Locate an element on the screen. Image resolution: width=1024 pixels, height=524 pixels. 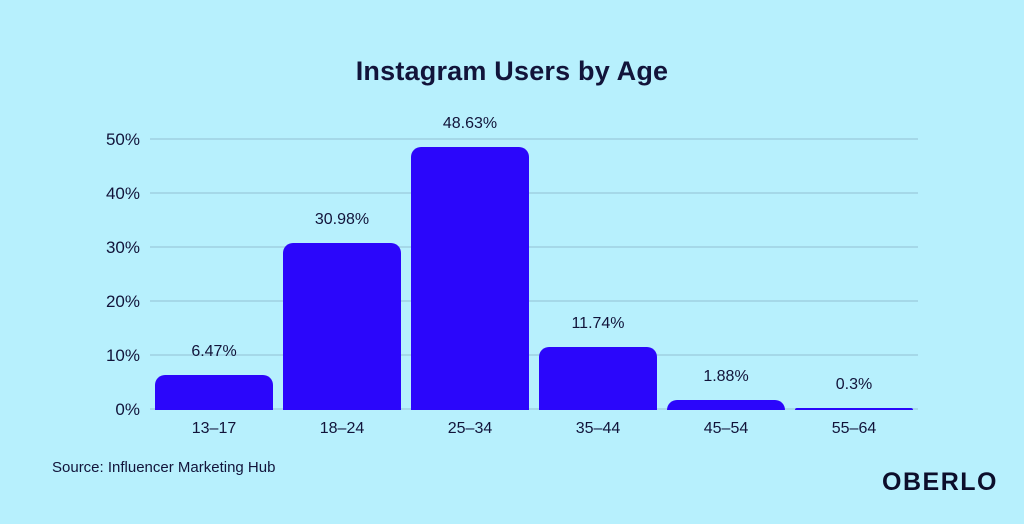
oberlo-logo: OBERLO is located at coordinates (940, 482).